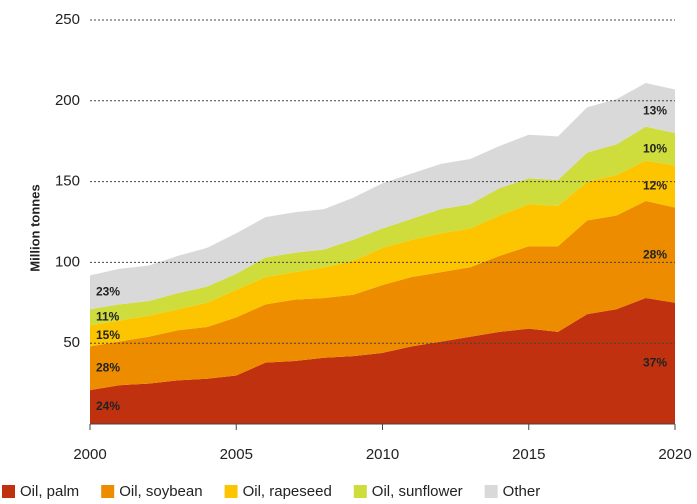  Describe the element at coordinates (108, 335) in the screenshot. I see `pct-label: 15%` at that location.